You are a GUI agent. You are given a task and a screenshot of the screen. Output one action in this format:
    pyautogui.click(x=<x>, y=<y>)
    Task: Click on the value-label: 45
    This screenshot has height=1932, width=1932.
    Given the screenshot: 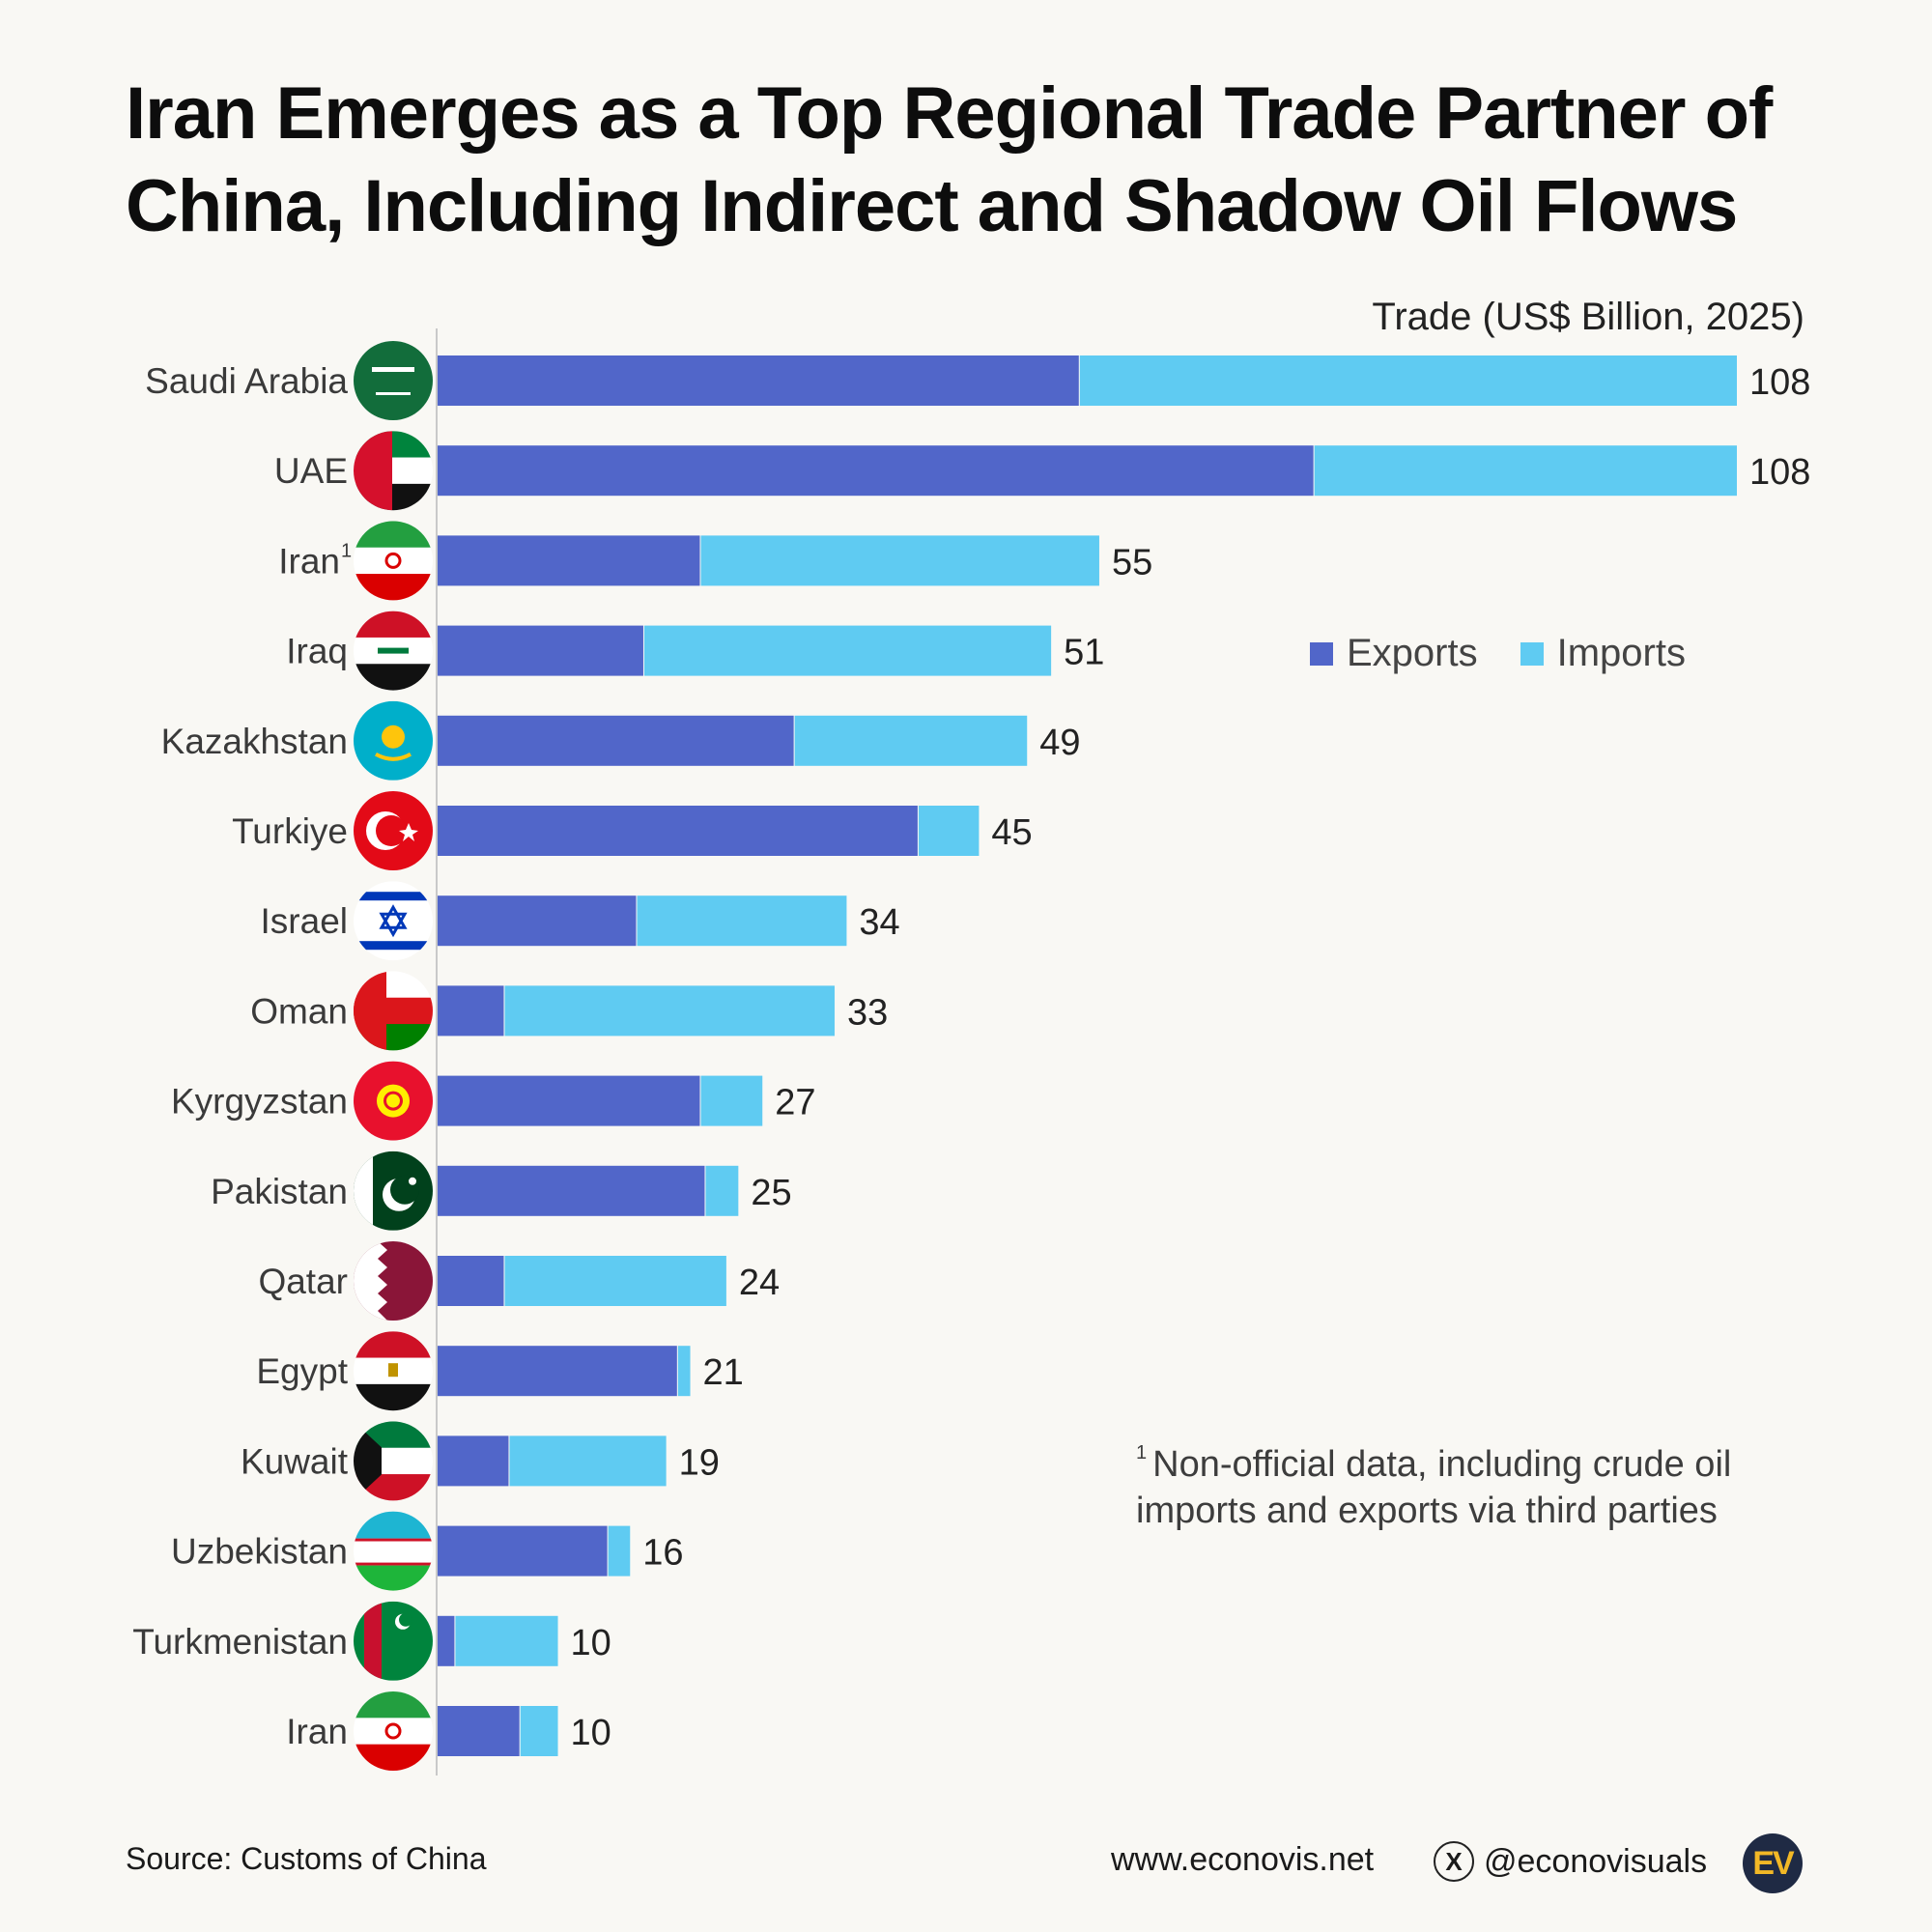 What is the action you would take?
    pyautogui.click(x=1011, y=832)
    